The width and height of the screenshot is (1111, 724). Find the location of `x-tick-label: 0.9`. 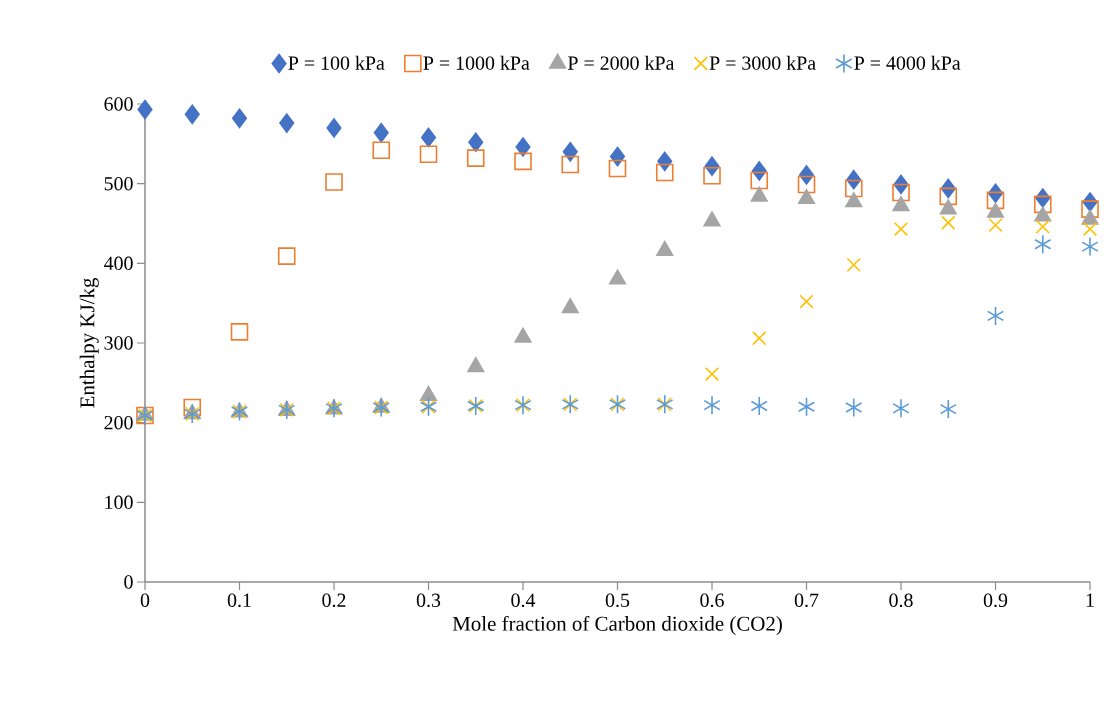

x-tick-label: 0.9 is located at coordinates (995, 600).